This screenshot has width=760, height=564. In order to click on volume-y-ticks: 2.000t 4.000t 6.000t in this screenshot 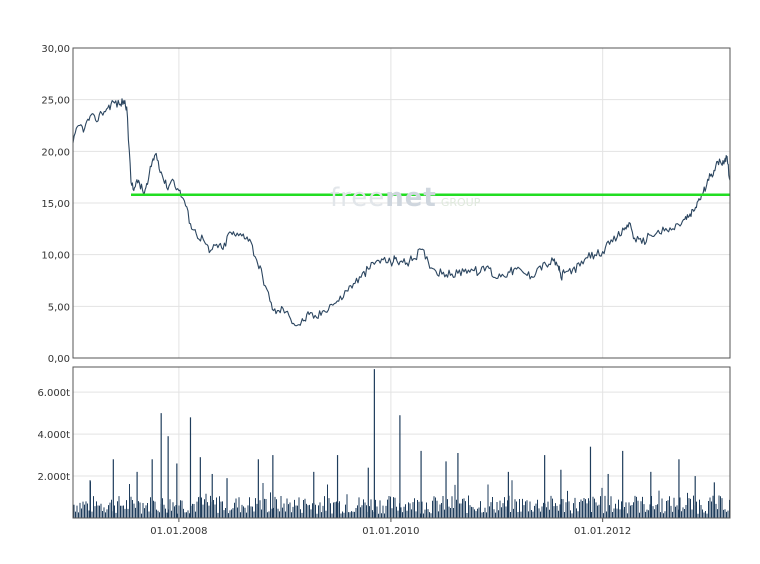, I will do `click(53, 435)`.